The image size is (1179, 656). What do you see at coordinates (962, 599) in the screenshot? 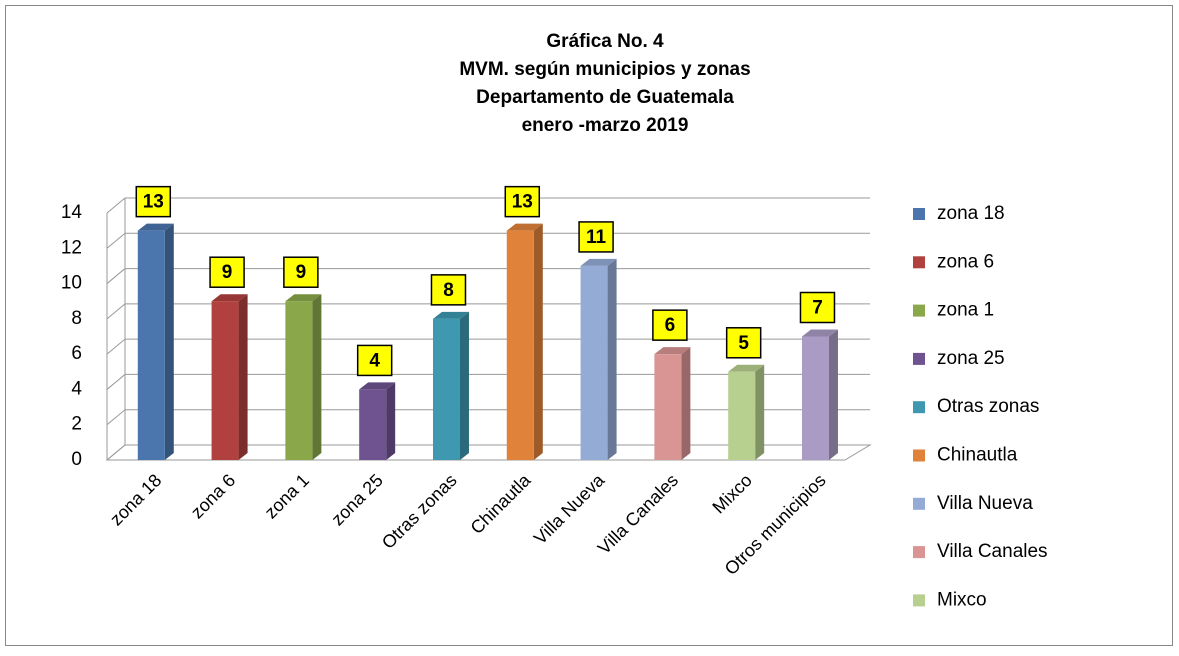
I see `legend-label: Mixco` at bounding box center [962, 599].